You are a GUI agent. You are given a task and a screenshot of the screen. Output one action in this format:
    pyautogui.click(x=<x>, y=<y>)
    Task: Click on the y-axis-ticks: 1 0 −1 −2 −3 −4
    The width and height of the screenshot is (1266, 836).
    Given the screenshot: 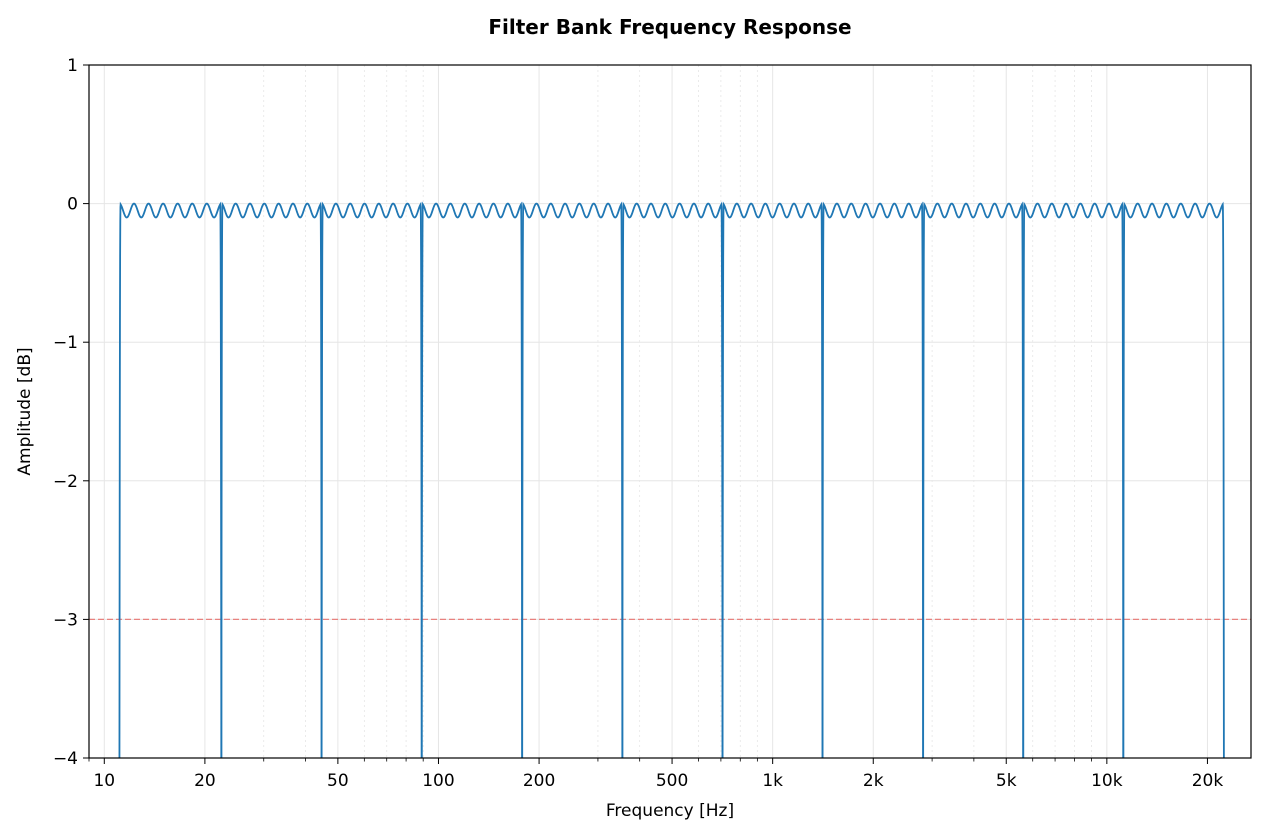 What is the action you would take?
    pyautogui.click(x=71, y=412)
    